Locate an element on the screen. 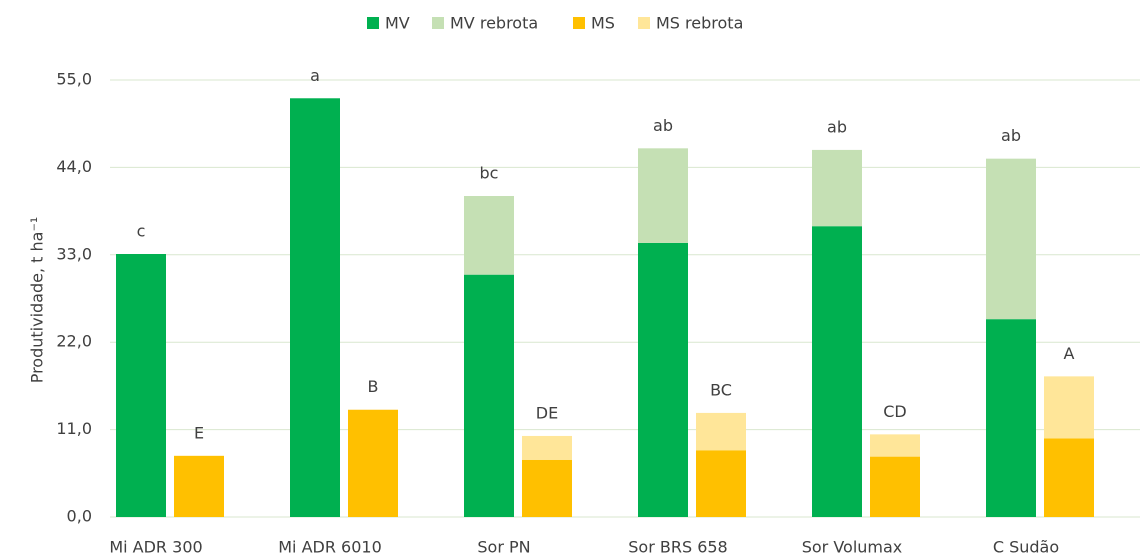 Image resolution: width=1146 pixels, height=558 pixels. y-tick-label: 0,0 is located at coordinates (79, 516).